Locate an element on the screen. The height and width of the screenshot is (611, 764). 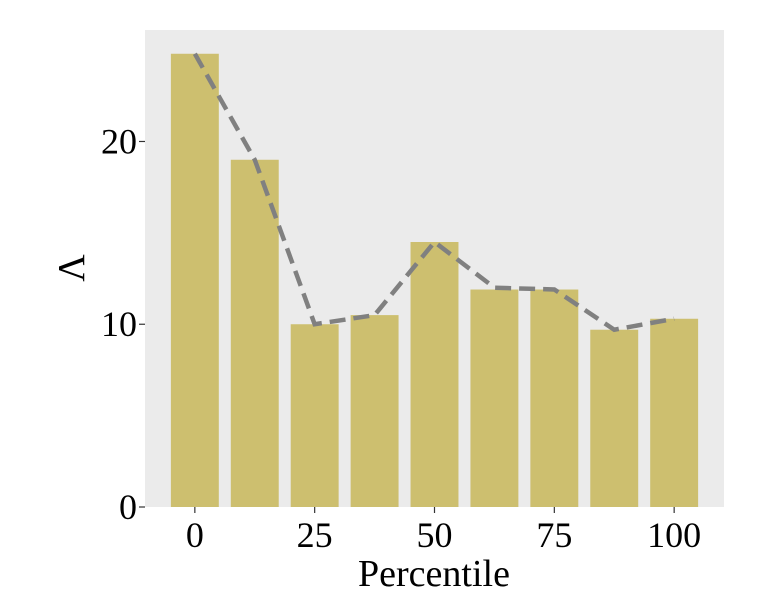
x-tick-label: 25 is located at coordinates (315, 535).